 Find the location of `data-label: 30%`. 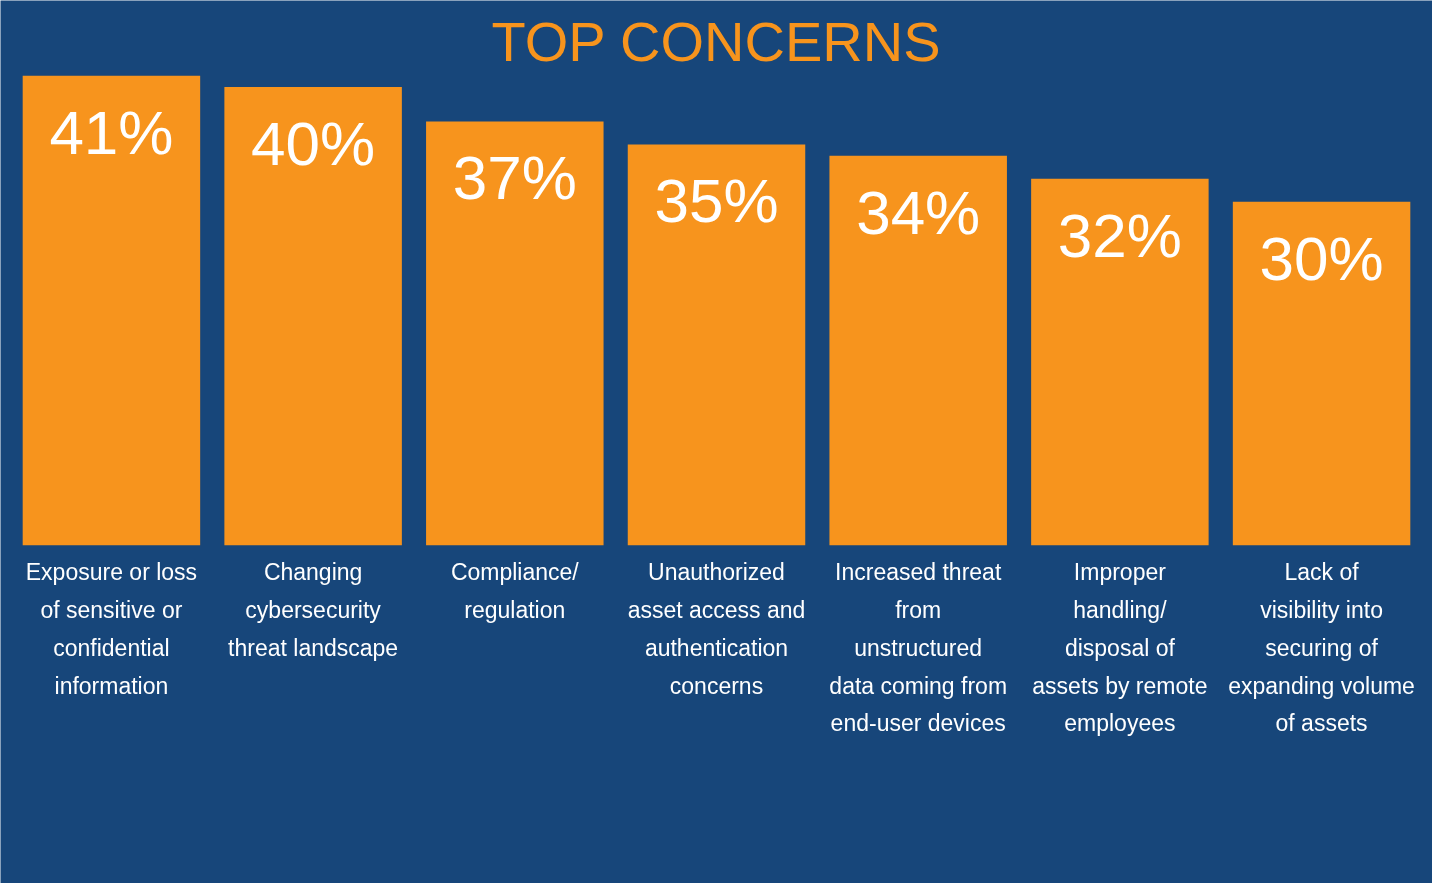

data-label: 30% is located at coordinates (1321, 258).